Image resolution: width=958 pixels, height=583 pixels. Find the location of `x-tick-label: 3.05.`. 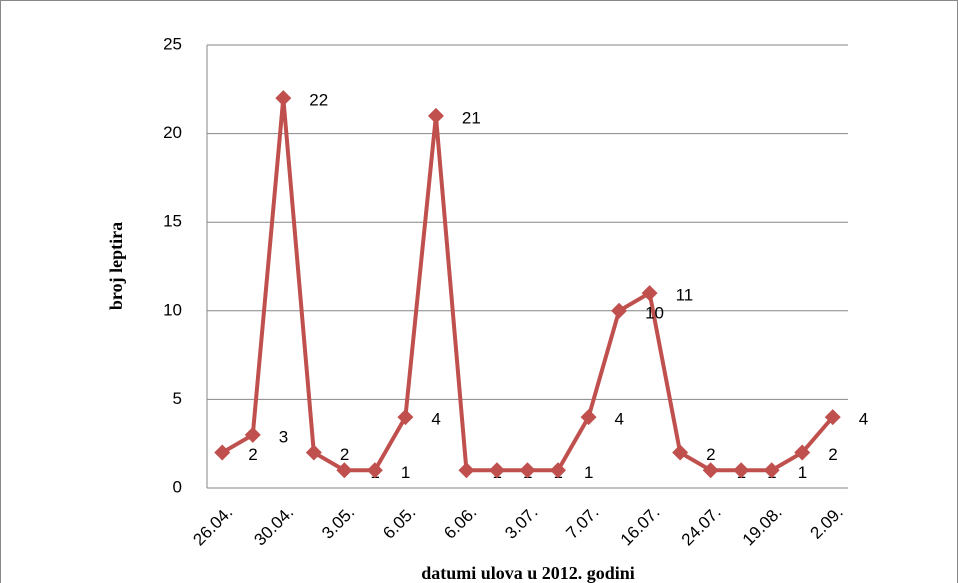

x-tick-label: 3.05. is located at coordinates (338, 523).